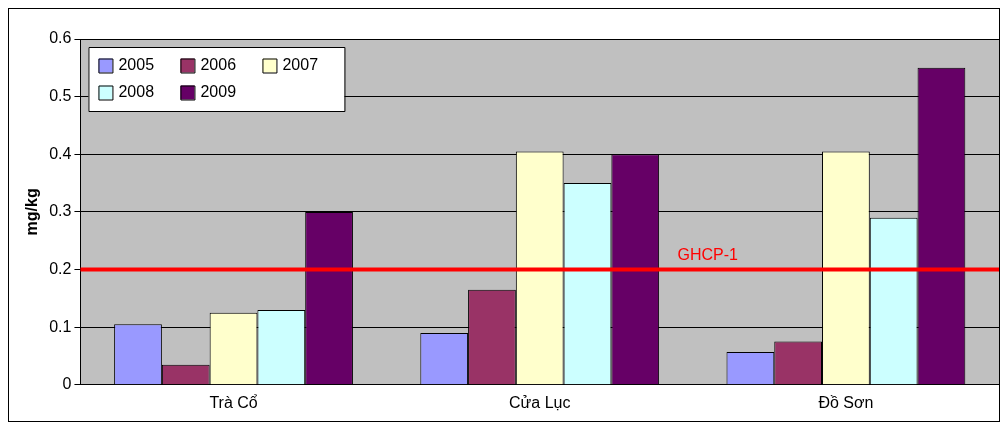 Image resolution: width=1003 pixels, height=426 pixels. What do you see at coordinates (136, 91) in the screenshot?
I see `legend-label: 2008` at bounding box center [136, 91].